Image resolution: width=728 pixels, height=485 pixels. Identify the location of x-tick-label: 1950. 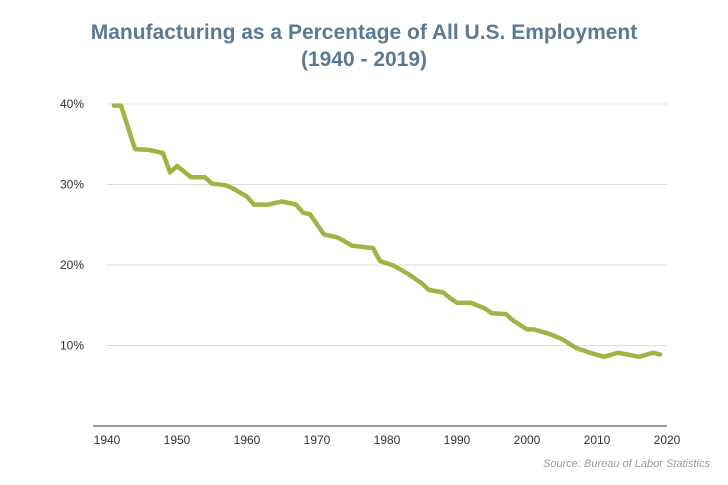
(177, 440).